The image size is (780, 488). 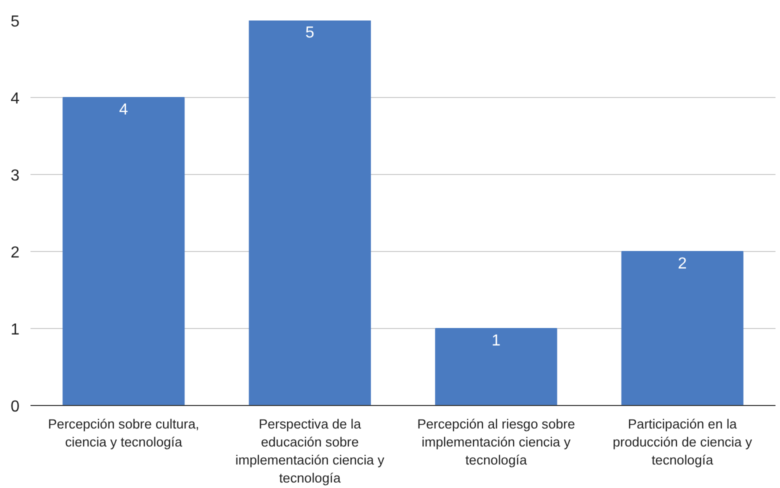 I want to click on x-tick-label: Perspectiva de la educación sobre implementación ciencia y tecnología, so click(x=310, y=451).